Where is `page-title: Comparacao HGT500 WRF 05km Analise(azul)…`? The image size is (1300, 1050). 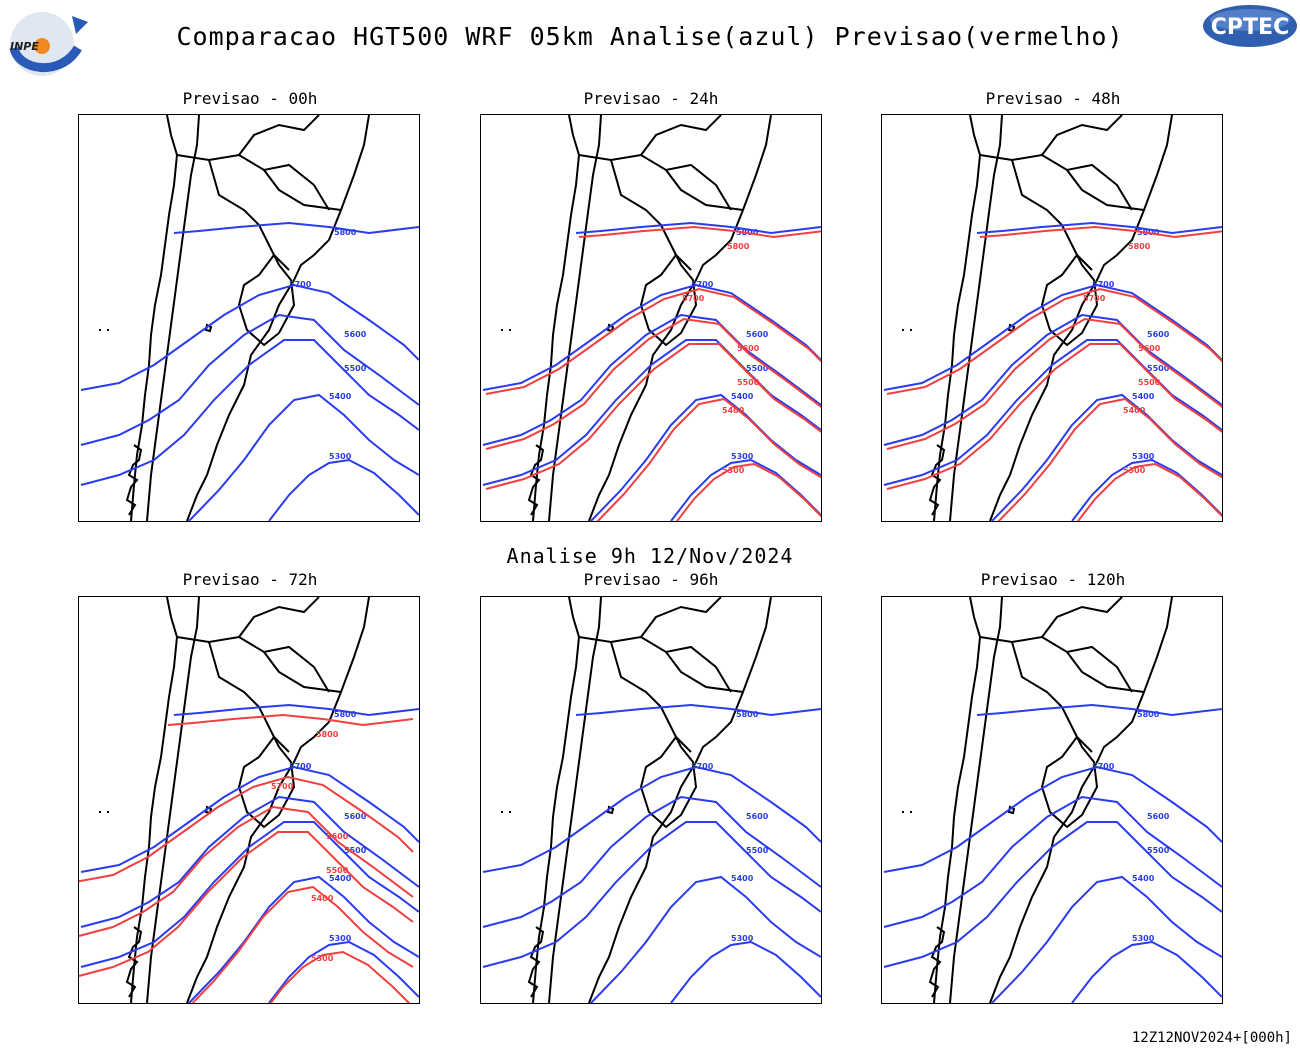 page-title: Comparacao HGT500 WRF 05km Analise(azul)… is located at coordinates (650, 36).